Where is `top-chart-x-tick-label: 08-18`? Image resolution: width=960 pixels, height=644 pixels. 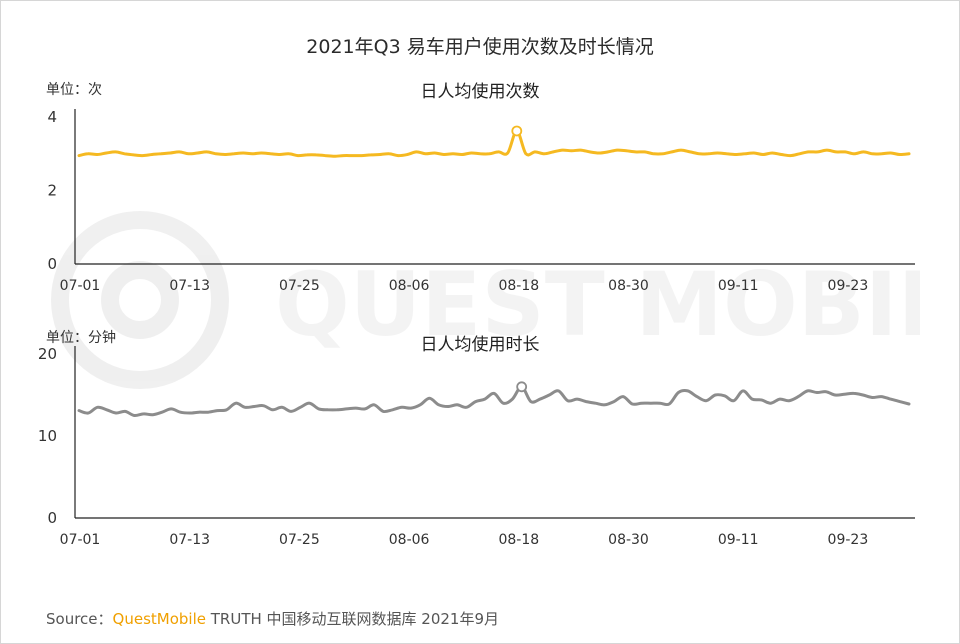
top-chart-x-tick-label: 08-18 is located at coordinates (518, 286).